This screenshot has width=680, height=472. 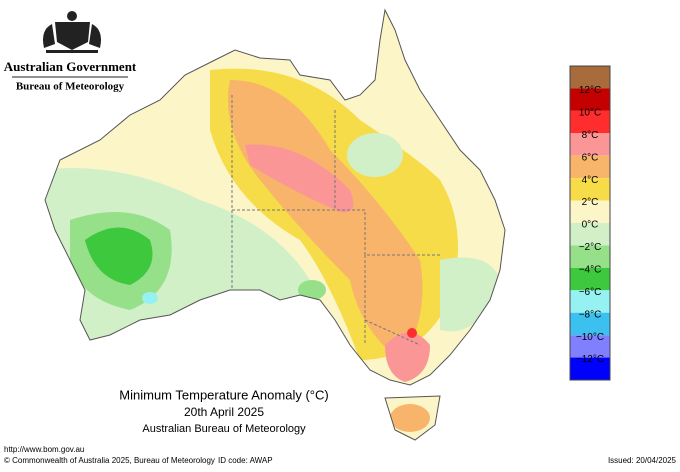 I want to click on issued: Issued: 20/04/2025, so click(x=642, y=460).